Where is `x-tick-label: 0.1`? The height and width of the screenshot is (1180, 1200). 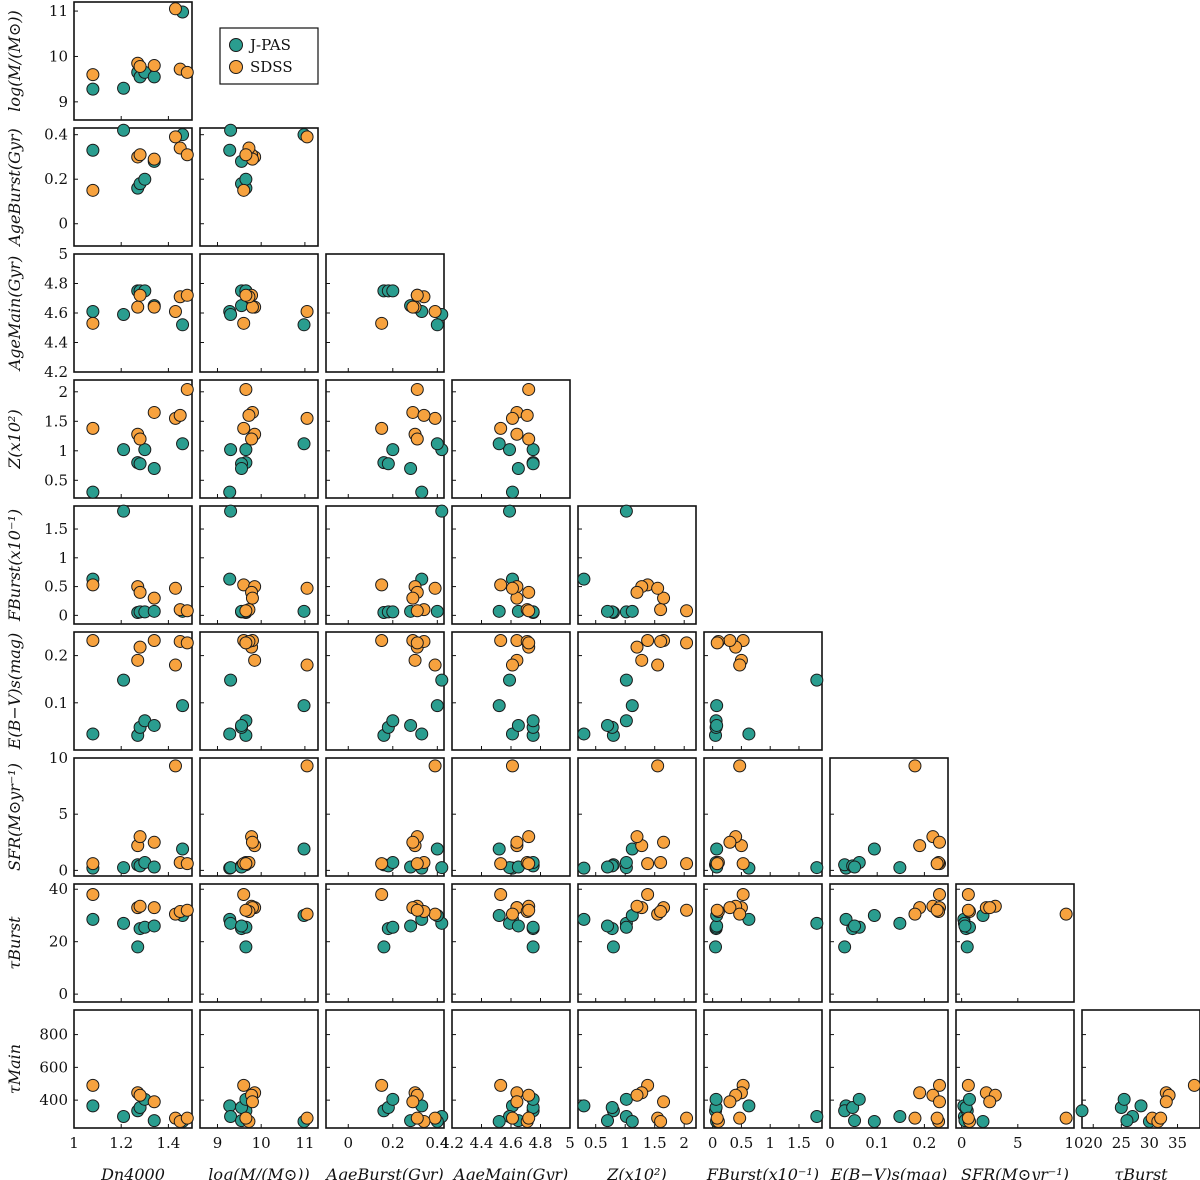 x-tick-label: 0.1 is located at coordinates (877, 1143).